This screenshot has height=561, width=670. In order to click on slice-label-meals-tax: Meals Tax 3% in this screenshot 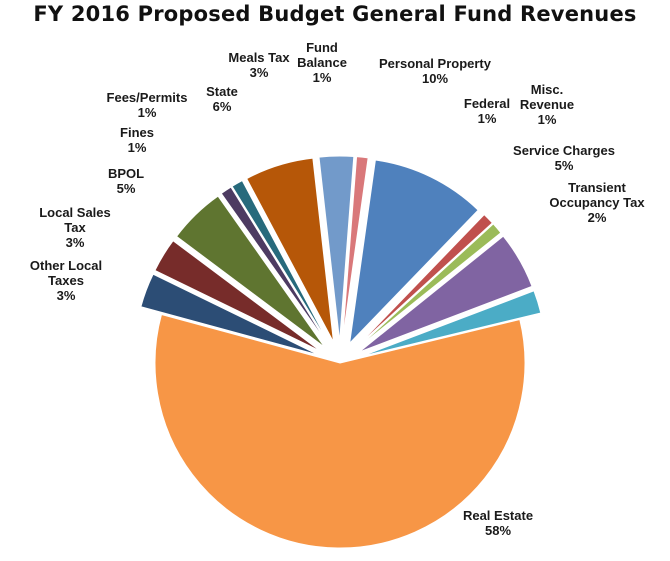, I will do `click(259, 65)`.